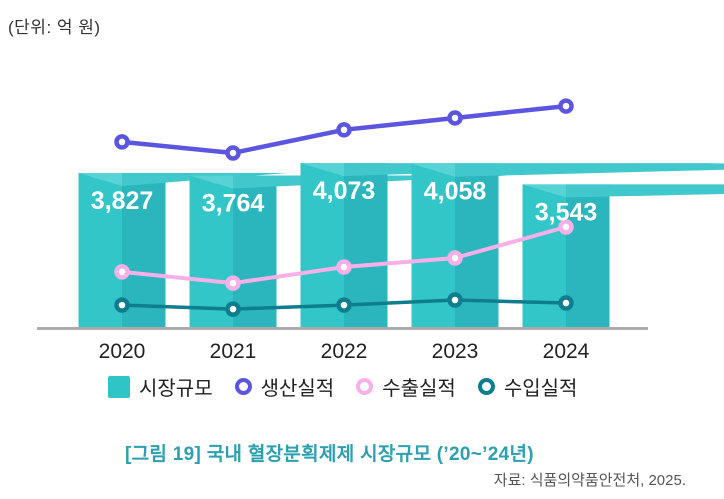 The width and height of the screenshot is (724, 499). Describe the element at coordinates (119, 386) in the screenshot. I see `legend-square-icon` at that location.